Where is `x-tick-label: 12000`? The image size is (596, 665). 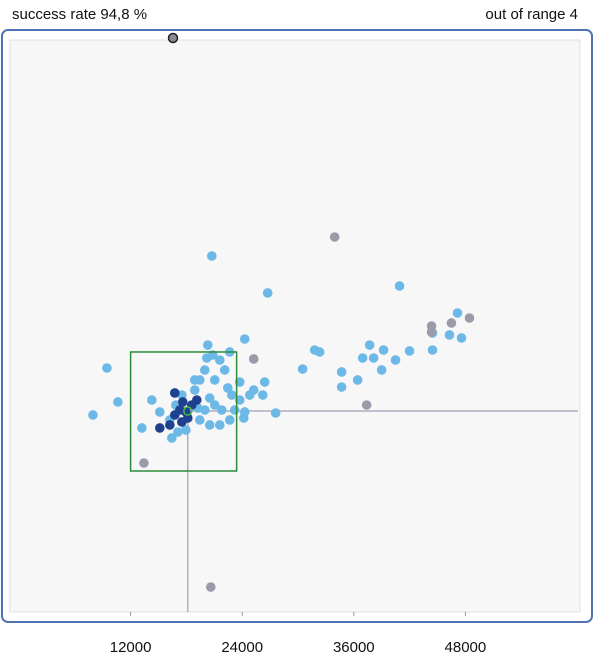
x-tick-label: 12000 is located at coordinates (131, 647).